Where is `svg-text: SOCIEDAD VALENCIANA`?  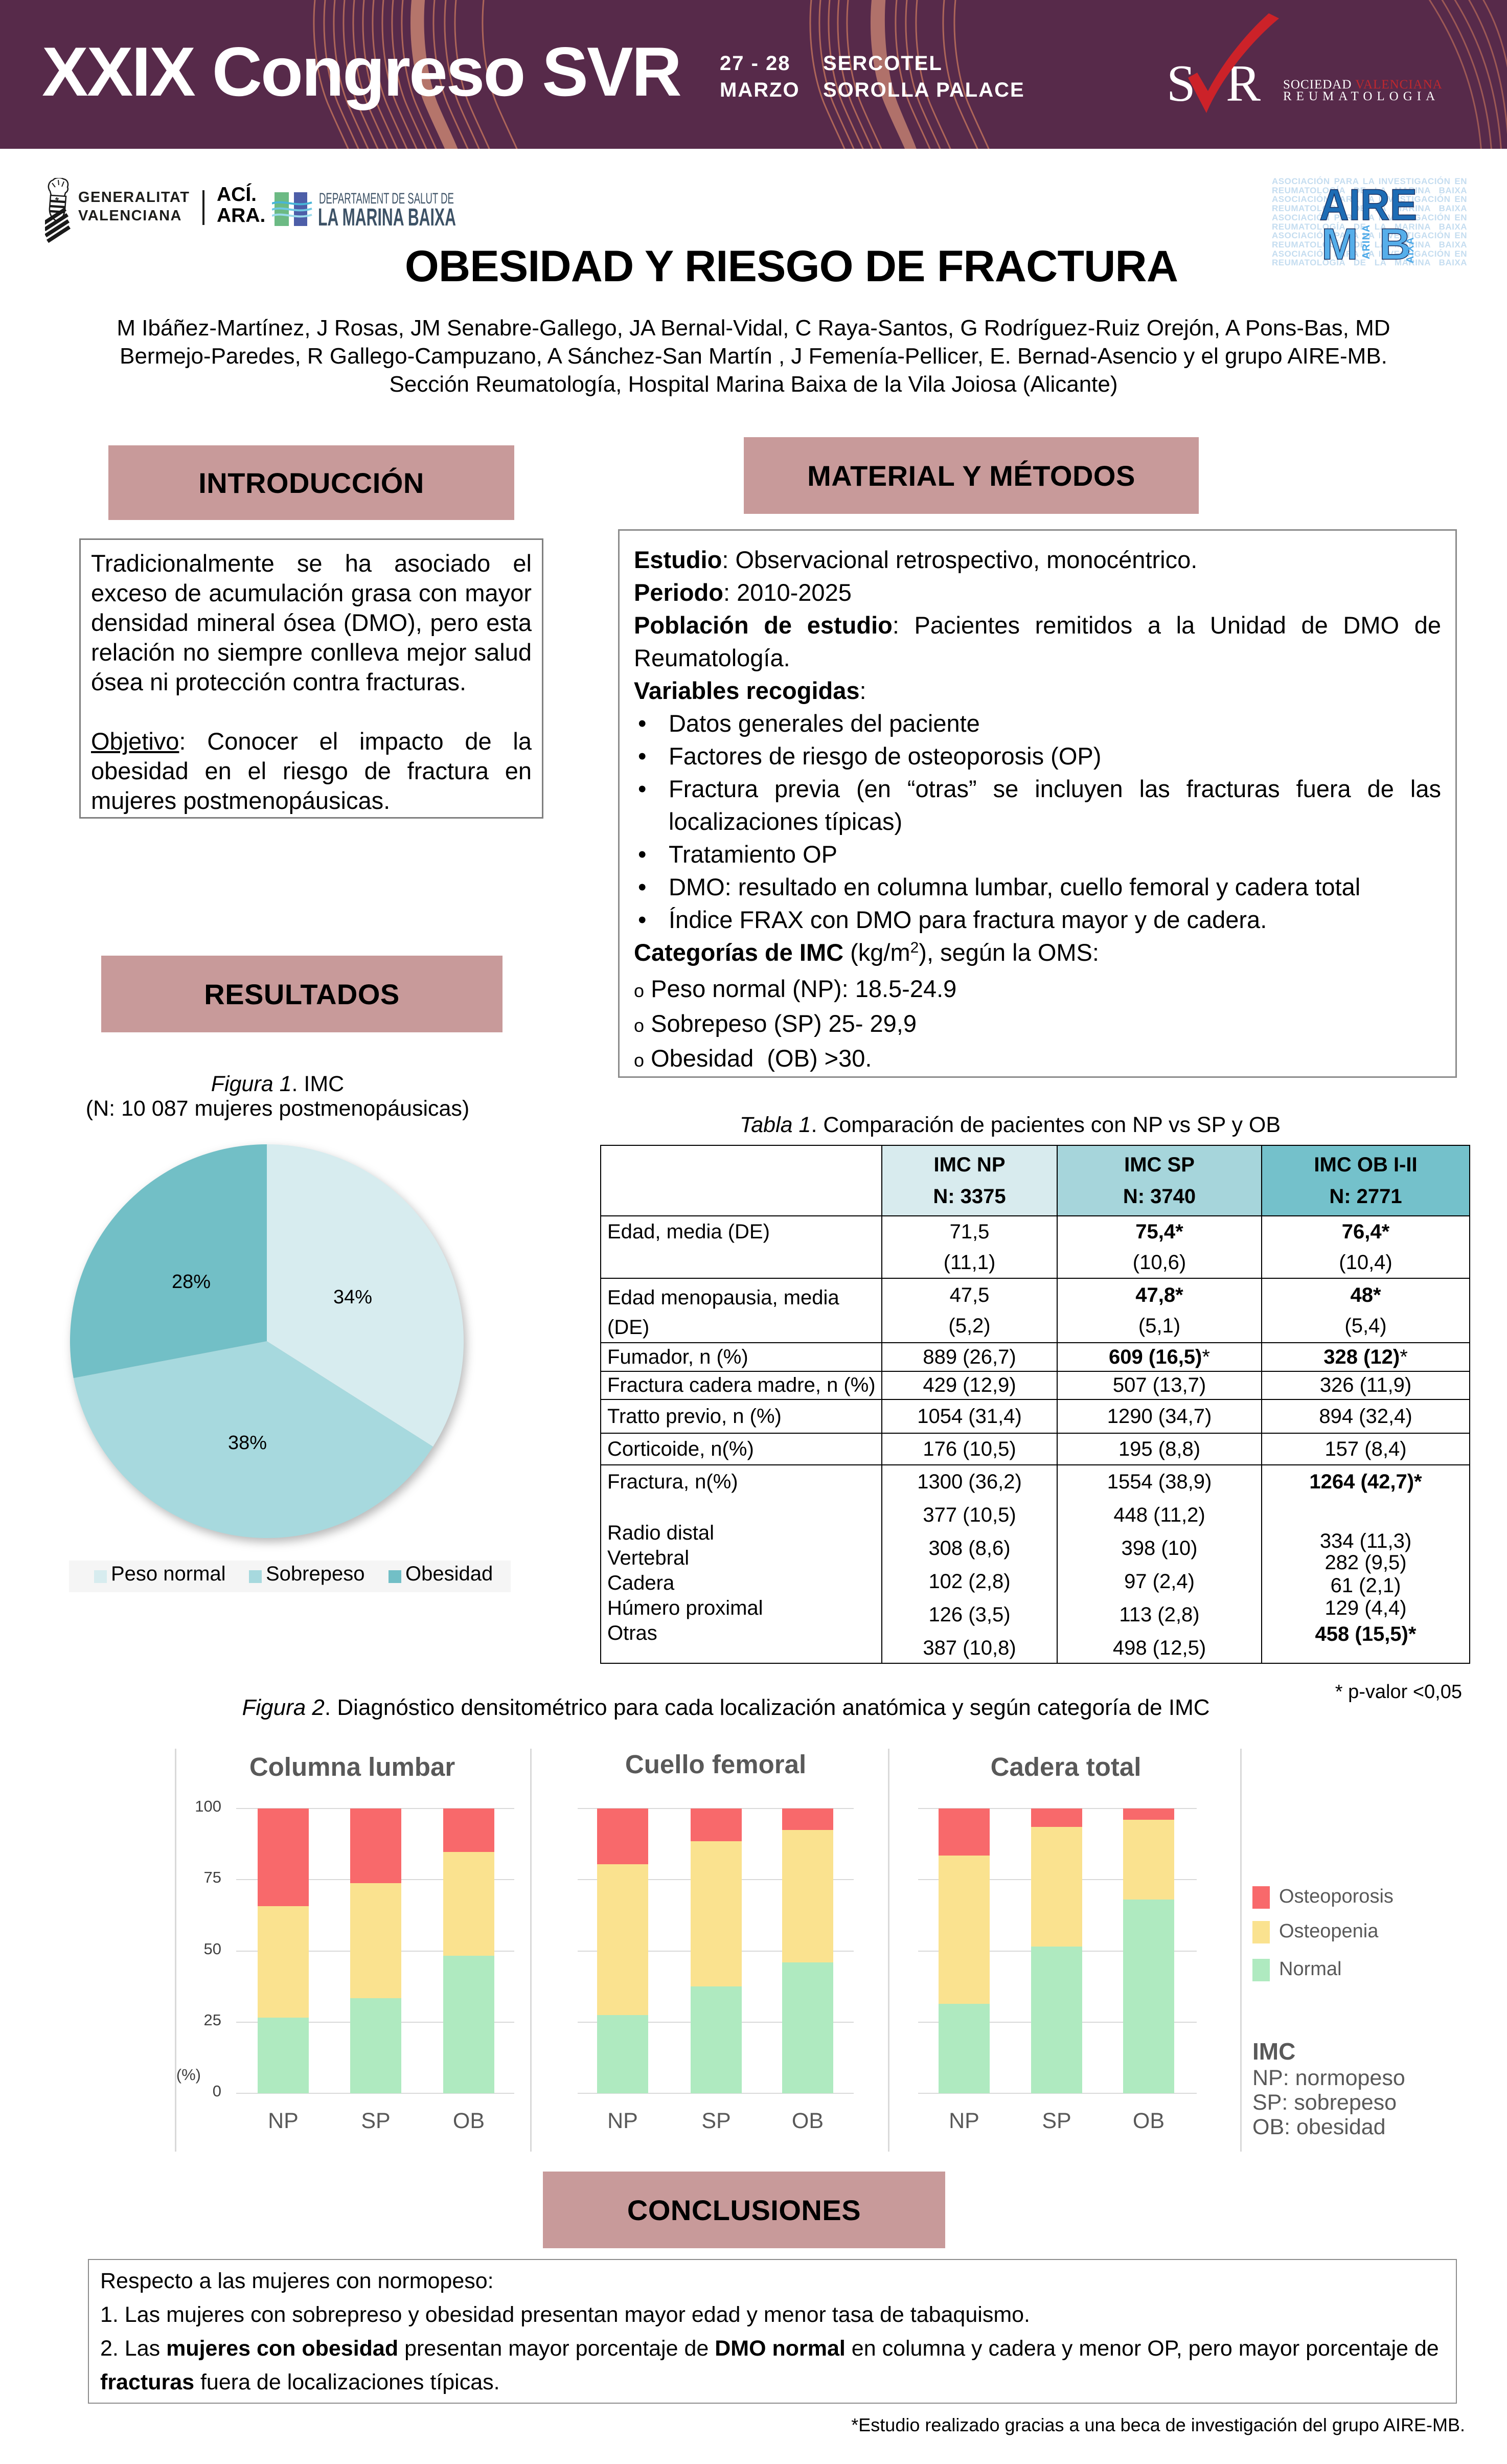 svg-text: SOCIEDAD VALENCIANA is located at coordinates (1363, 85).